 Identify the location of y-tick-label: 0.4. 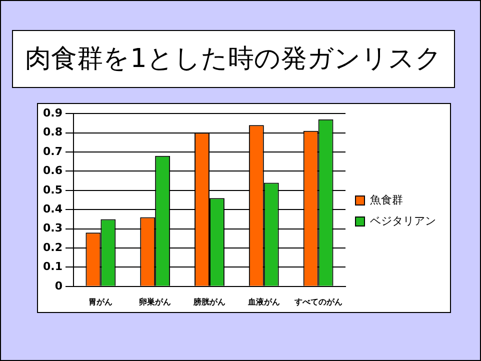
(52, 209).